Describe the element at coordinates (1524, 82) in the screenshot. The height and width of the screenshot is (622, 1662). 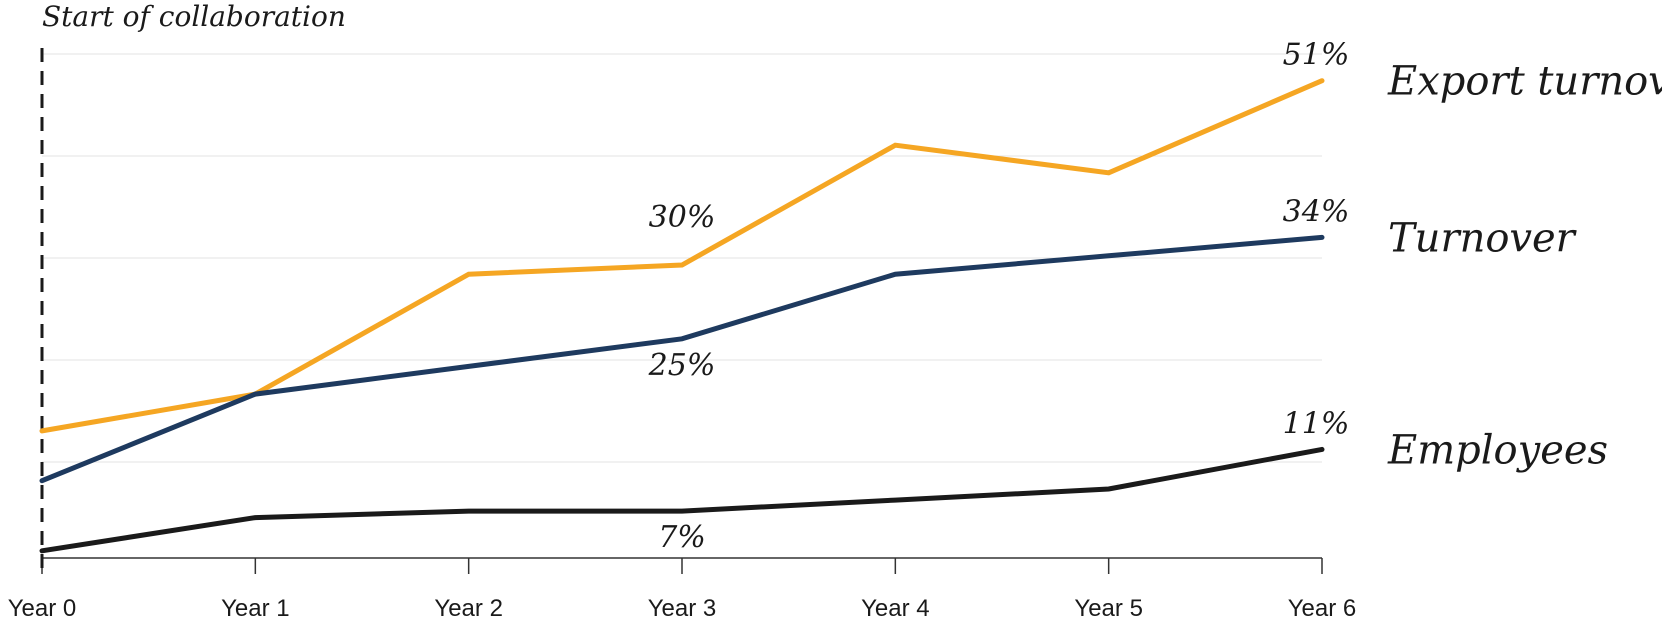
I see `series-name-label: Export turnover` at that location.